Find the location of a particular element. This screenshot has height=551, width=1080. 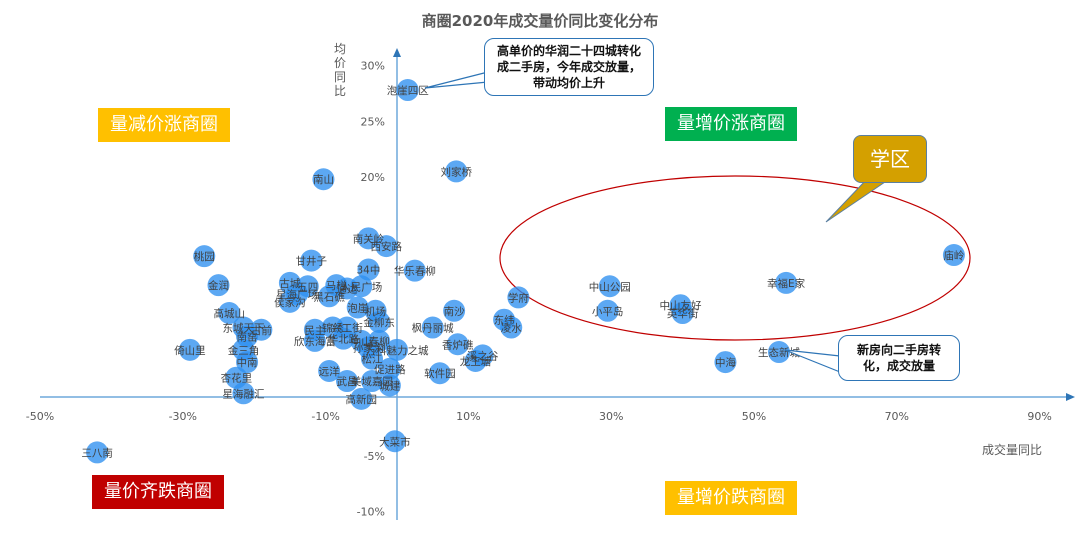

y-axis-arrow-icon is located at coordinates (397, 52).